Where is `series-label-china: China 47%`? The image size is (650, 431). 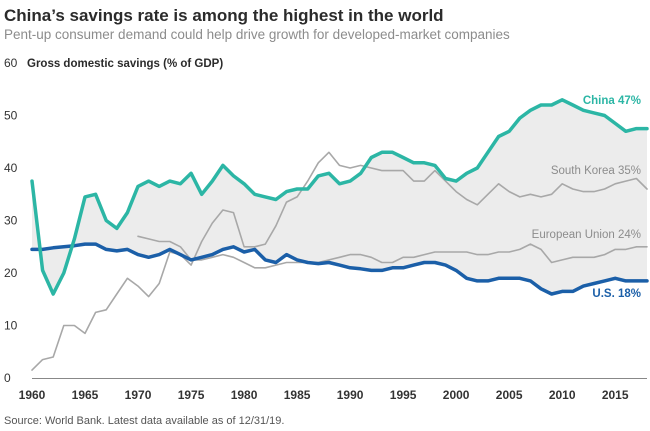
series-label-china: China 47% is located at coordinates (612, 101).